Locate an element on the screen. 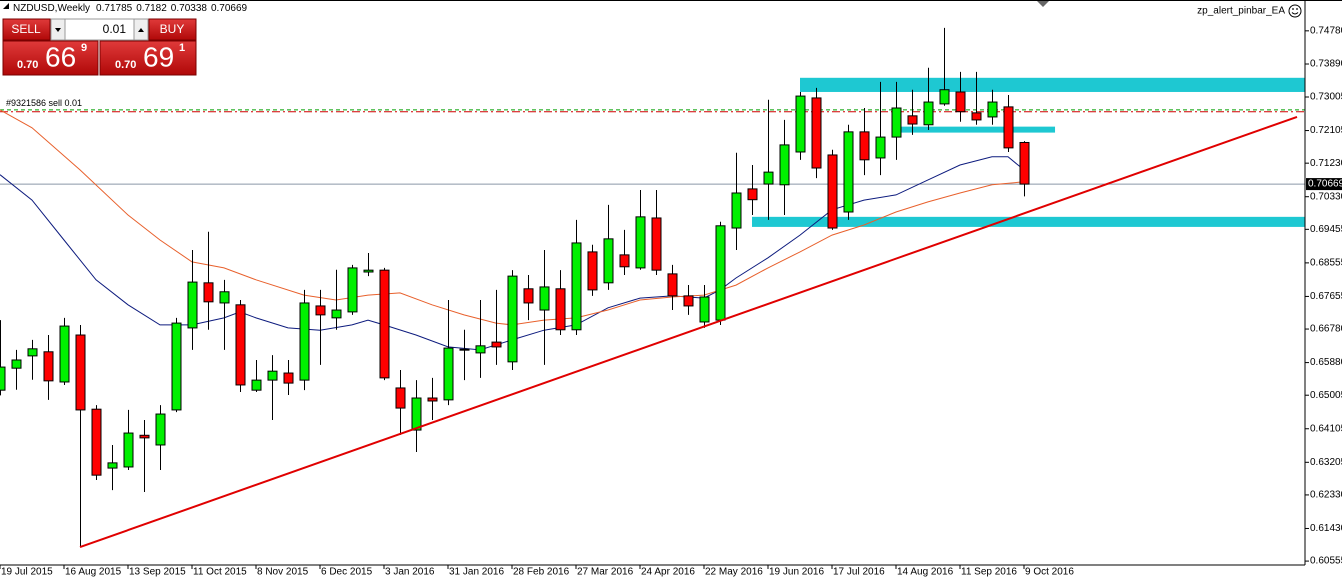  y-tick-label: 0.73005 is located at coordinates (1326, 97).